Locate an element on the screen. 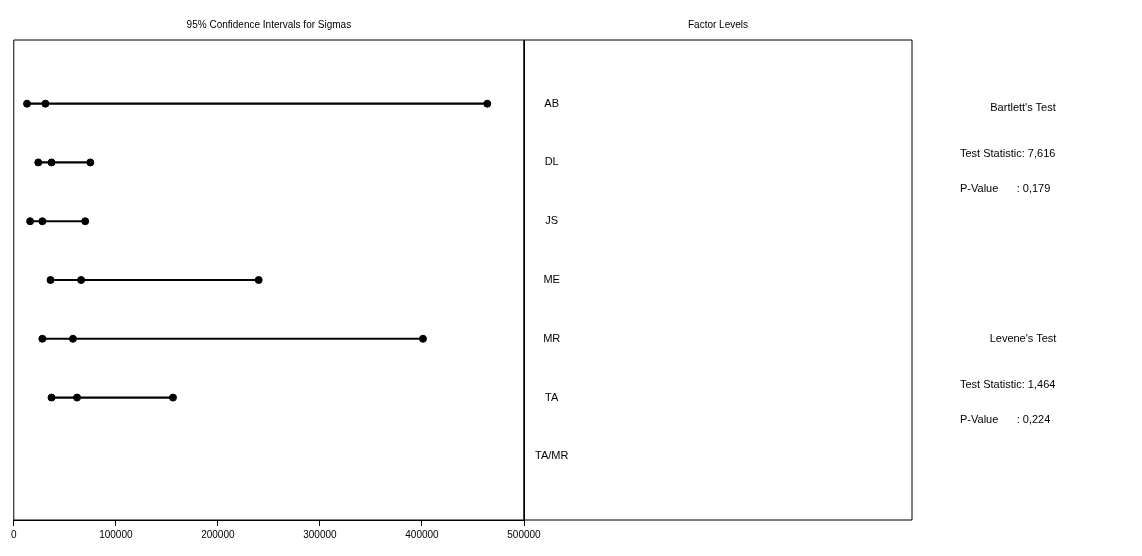 The image size is (1142, 556). y-tick-label: ME is located at coordinates (551, 279).